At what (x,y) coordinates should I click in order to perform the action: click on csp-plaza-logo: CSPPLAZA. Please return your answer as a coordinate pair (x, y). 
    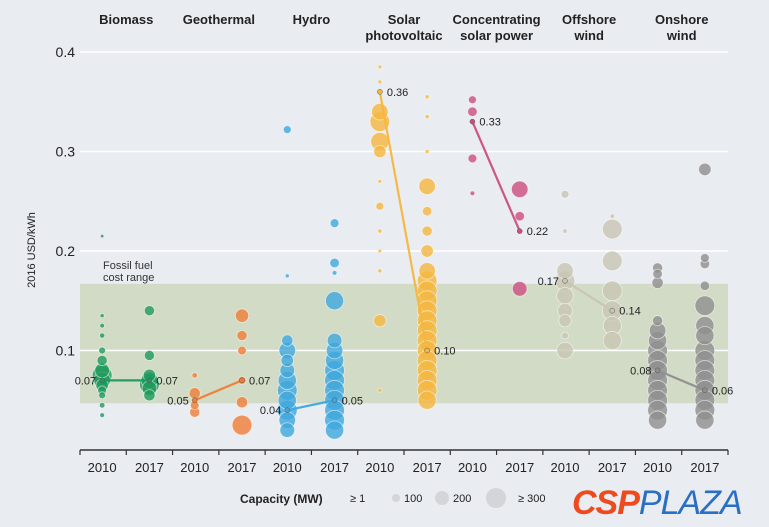
    Looking at the image, I should click on (657, 503).